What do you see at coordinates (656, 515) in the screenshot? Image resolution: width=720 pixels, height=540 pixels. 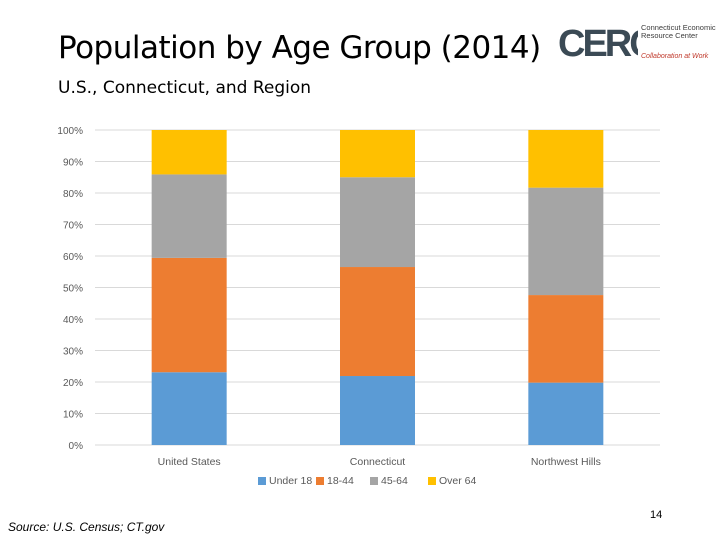 I see `page-number: 14` at bounding box center [656, 515].